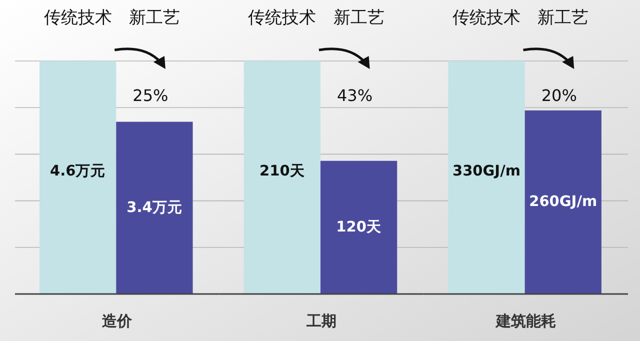 The width and height of the screenshot is (640, 341). I want to click on annotation: 20%, so click(559, 95).